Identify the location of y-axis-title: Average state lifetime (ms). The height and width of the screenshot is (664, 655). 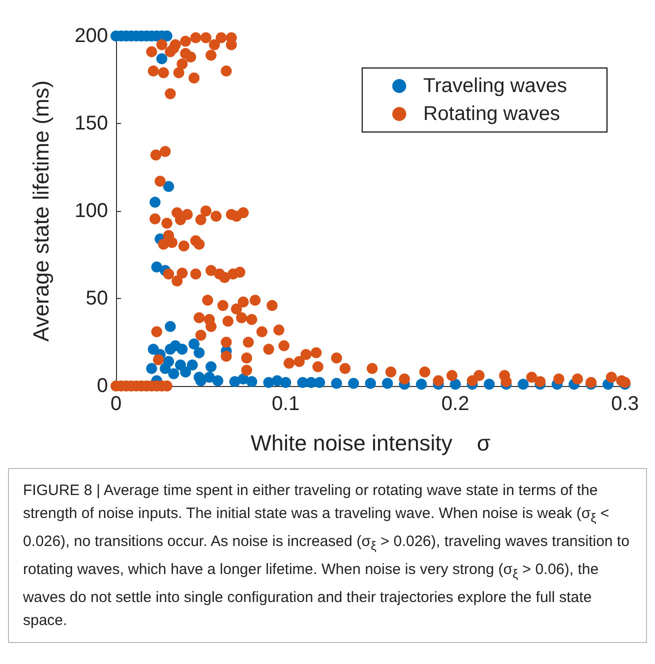
(41, 211).